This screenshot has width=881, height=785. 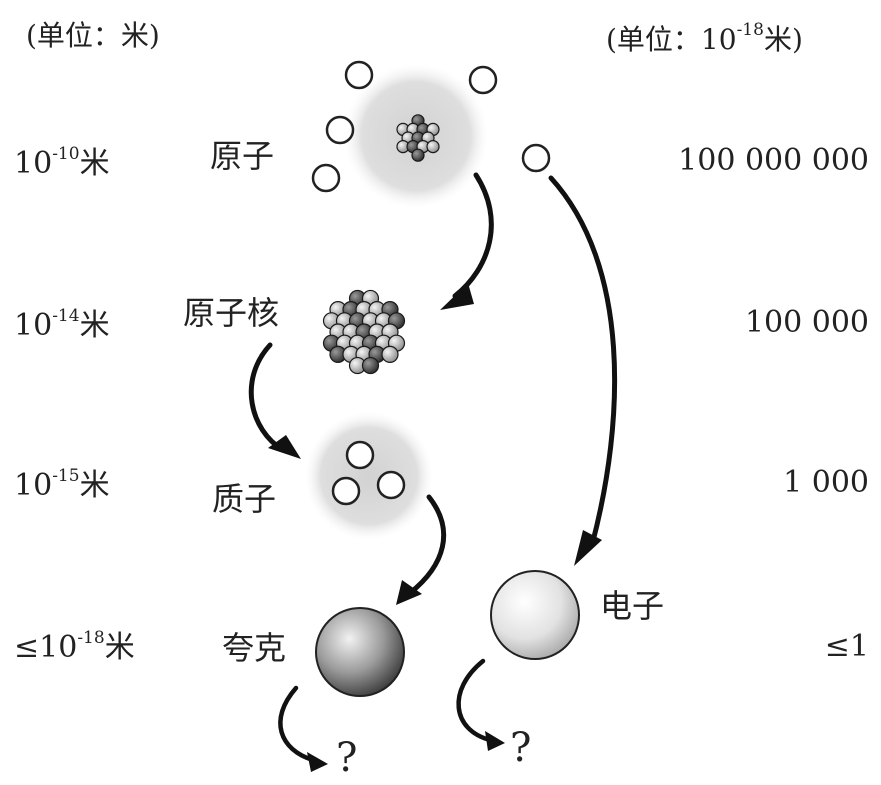 I want to click on right-unit-suffix: 米), so click(x=783, y=39).